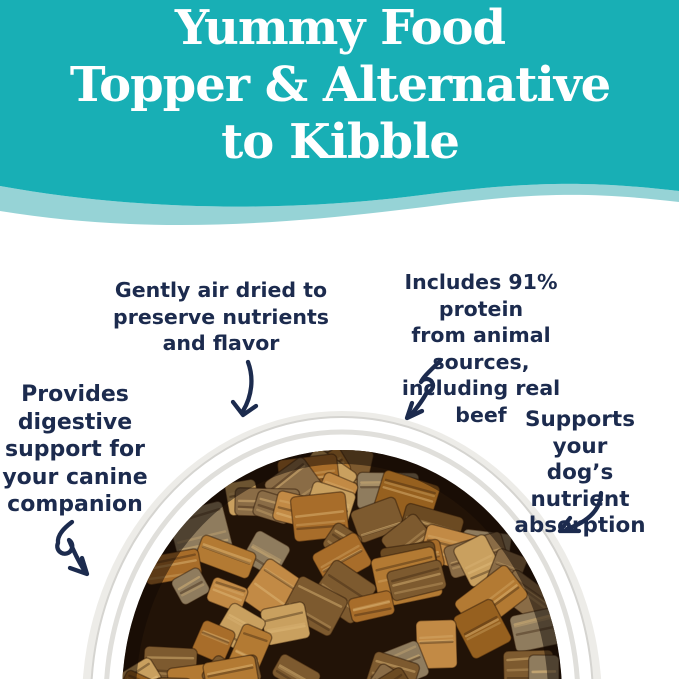 This screenshot has height=679, width=679. I want to click on arrow-air-dried, so click(244, 388).